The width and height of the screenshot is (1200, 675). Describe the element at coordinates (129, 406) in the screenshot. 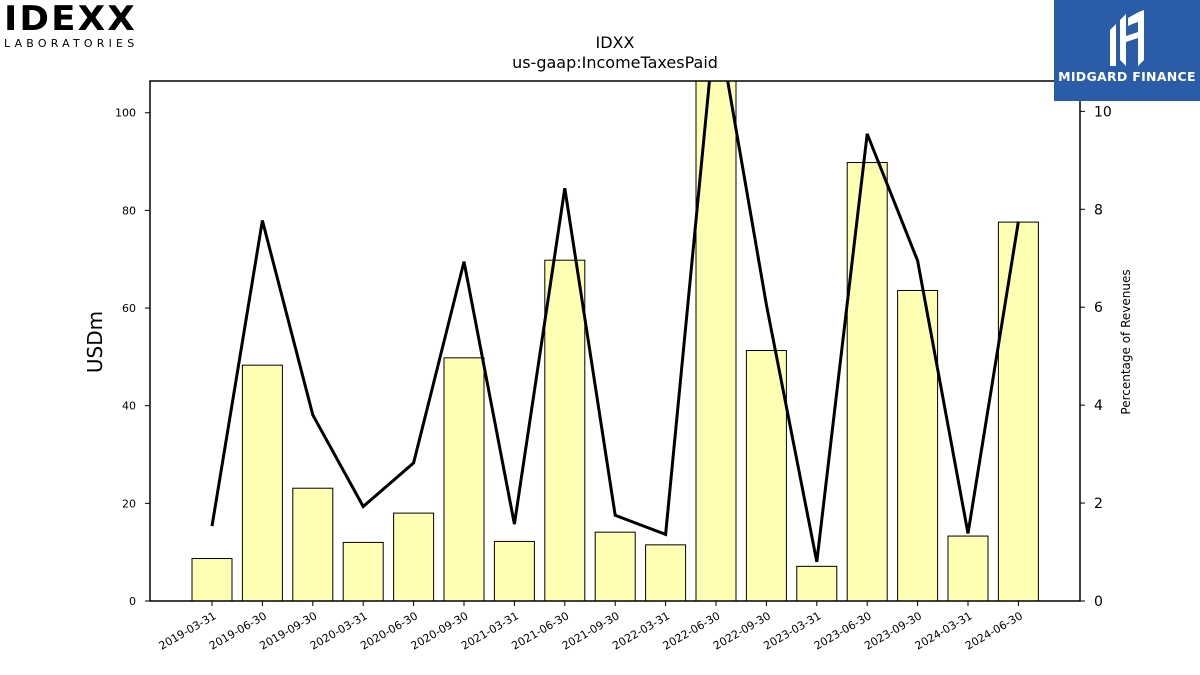

I see `y-tick-label: 40` at that location.